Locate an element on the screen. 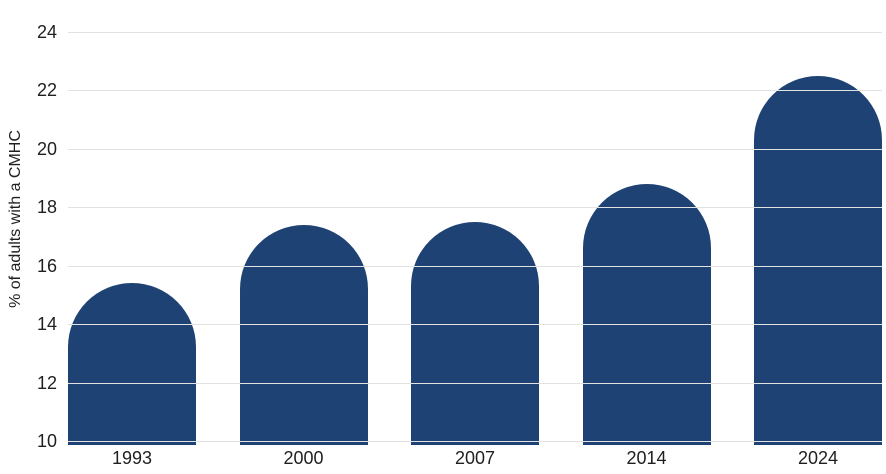 This screenshot has height=474, width=886. bar-2000 is located at coordinates (303, 334).